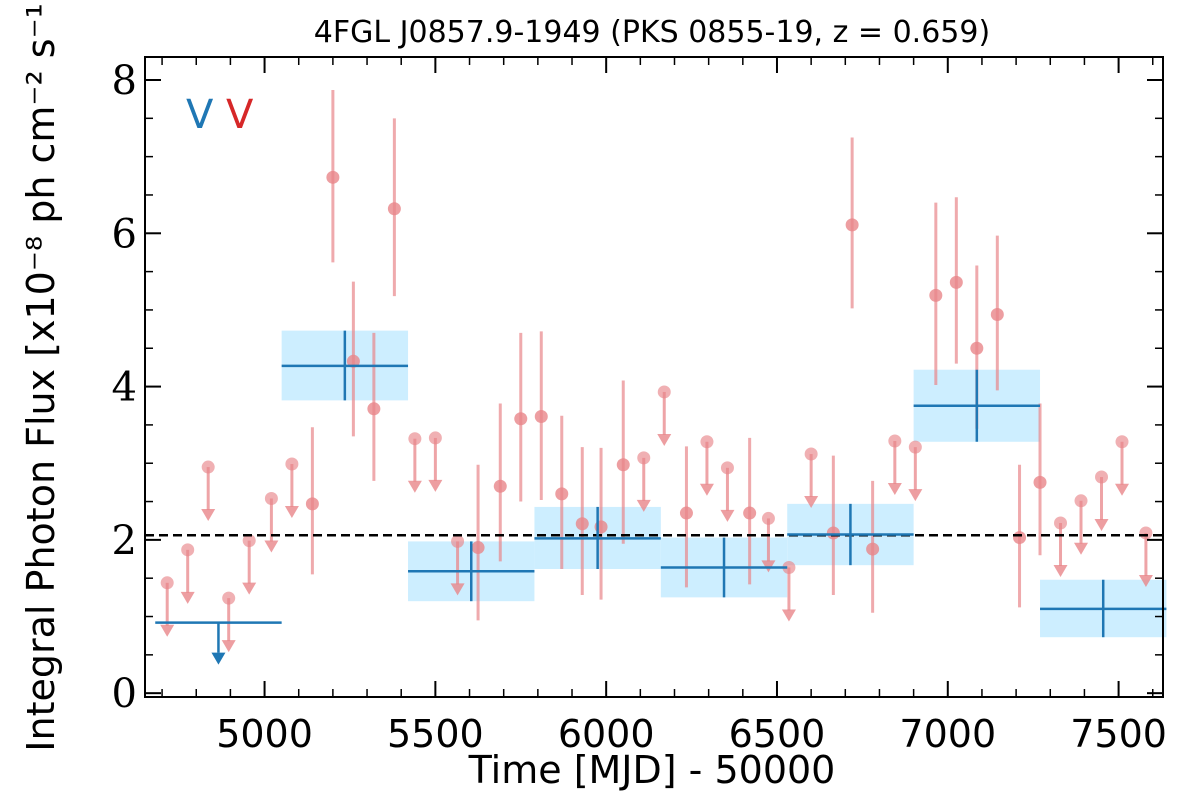 This screenshot has height=805, width=1200. I want to click on long-bin-upper-limit-arrow, so click(218, 658).